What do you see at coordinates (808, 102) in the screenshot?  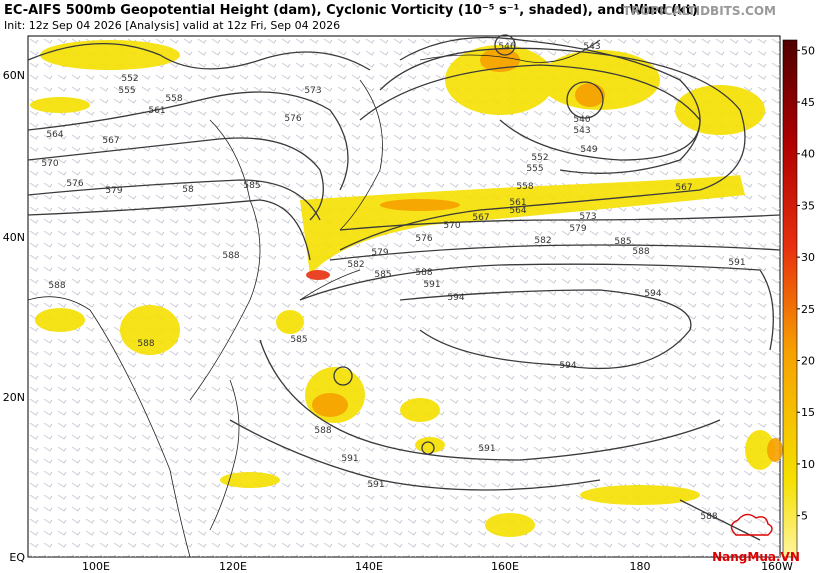 I see `colorbar-tick-label: 45` at bounding box center [808, 102].